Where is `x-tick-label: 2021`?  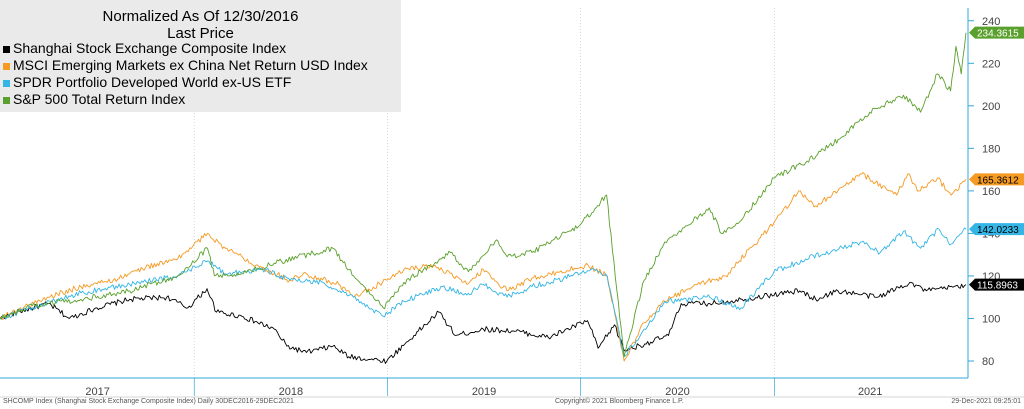
x-tick-label: 2021 is located at coordinates (870, 392).